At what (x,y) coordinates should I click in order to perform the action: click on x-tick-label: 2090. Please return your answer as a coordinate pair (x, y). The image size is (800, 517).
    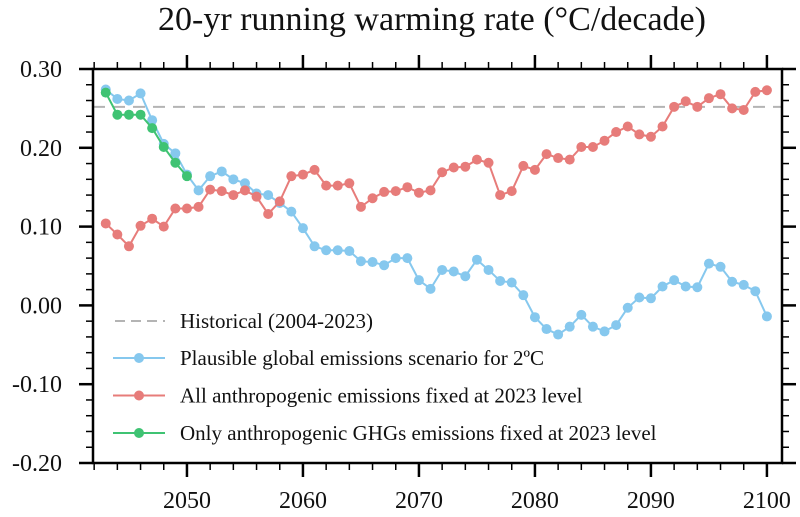
    Looking at the image, I should click on (651, 501).